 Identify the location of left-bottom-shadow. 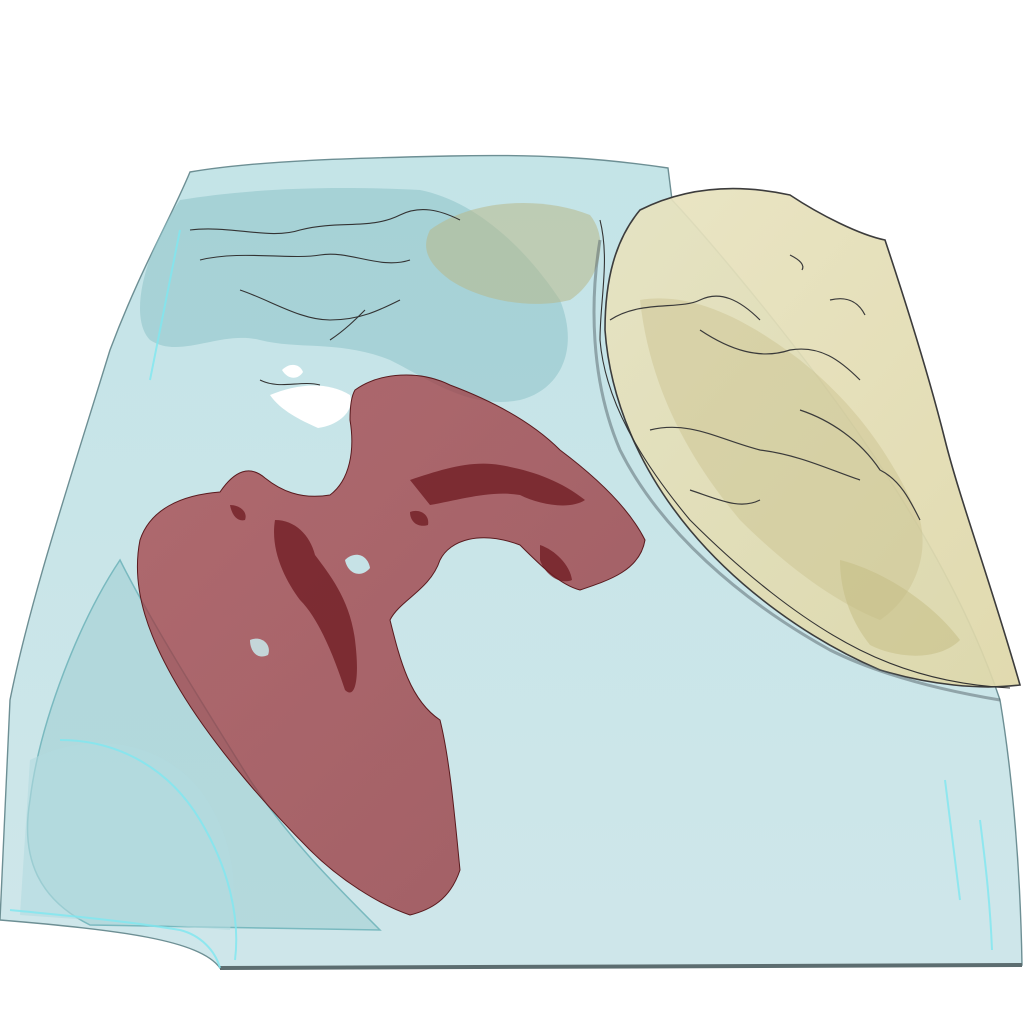
(127, 836).